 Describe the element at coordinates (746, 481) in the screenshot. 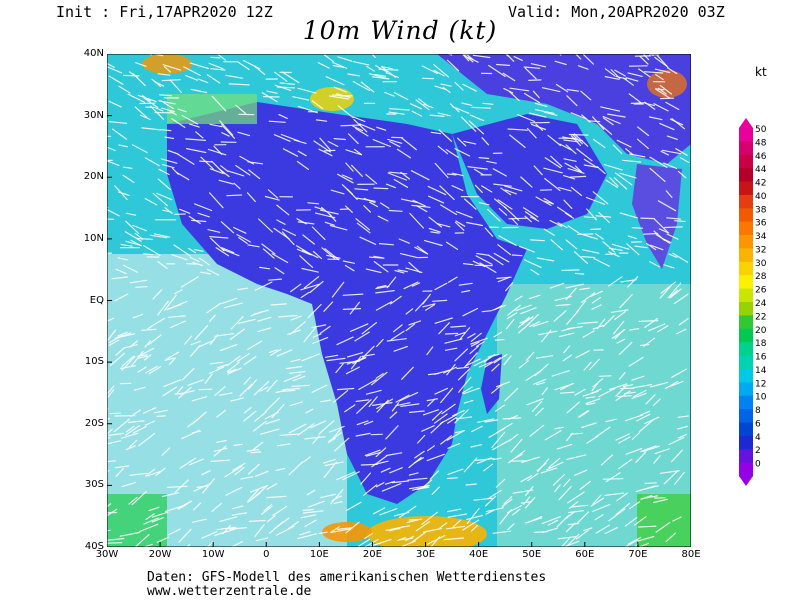

I see `colorbar-bottom-arrow` at that location.